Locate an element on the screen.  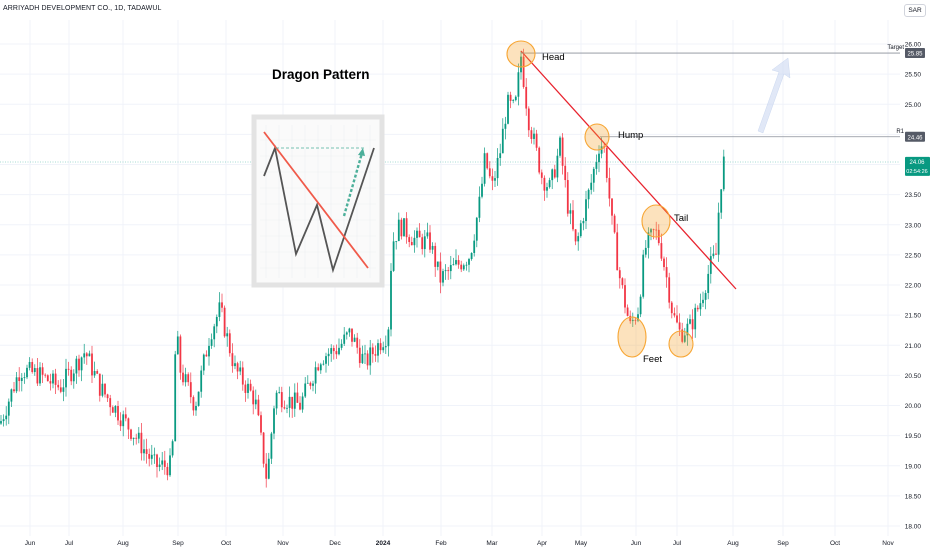
price-level-value: 25.85 is located at coordinates (915, 55).